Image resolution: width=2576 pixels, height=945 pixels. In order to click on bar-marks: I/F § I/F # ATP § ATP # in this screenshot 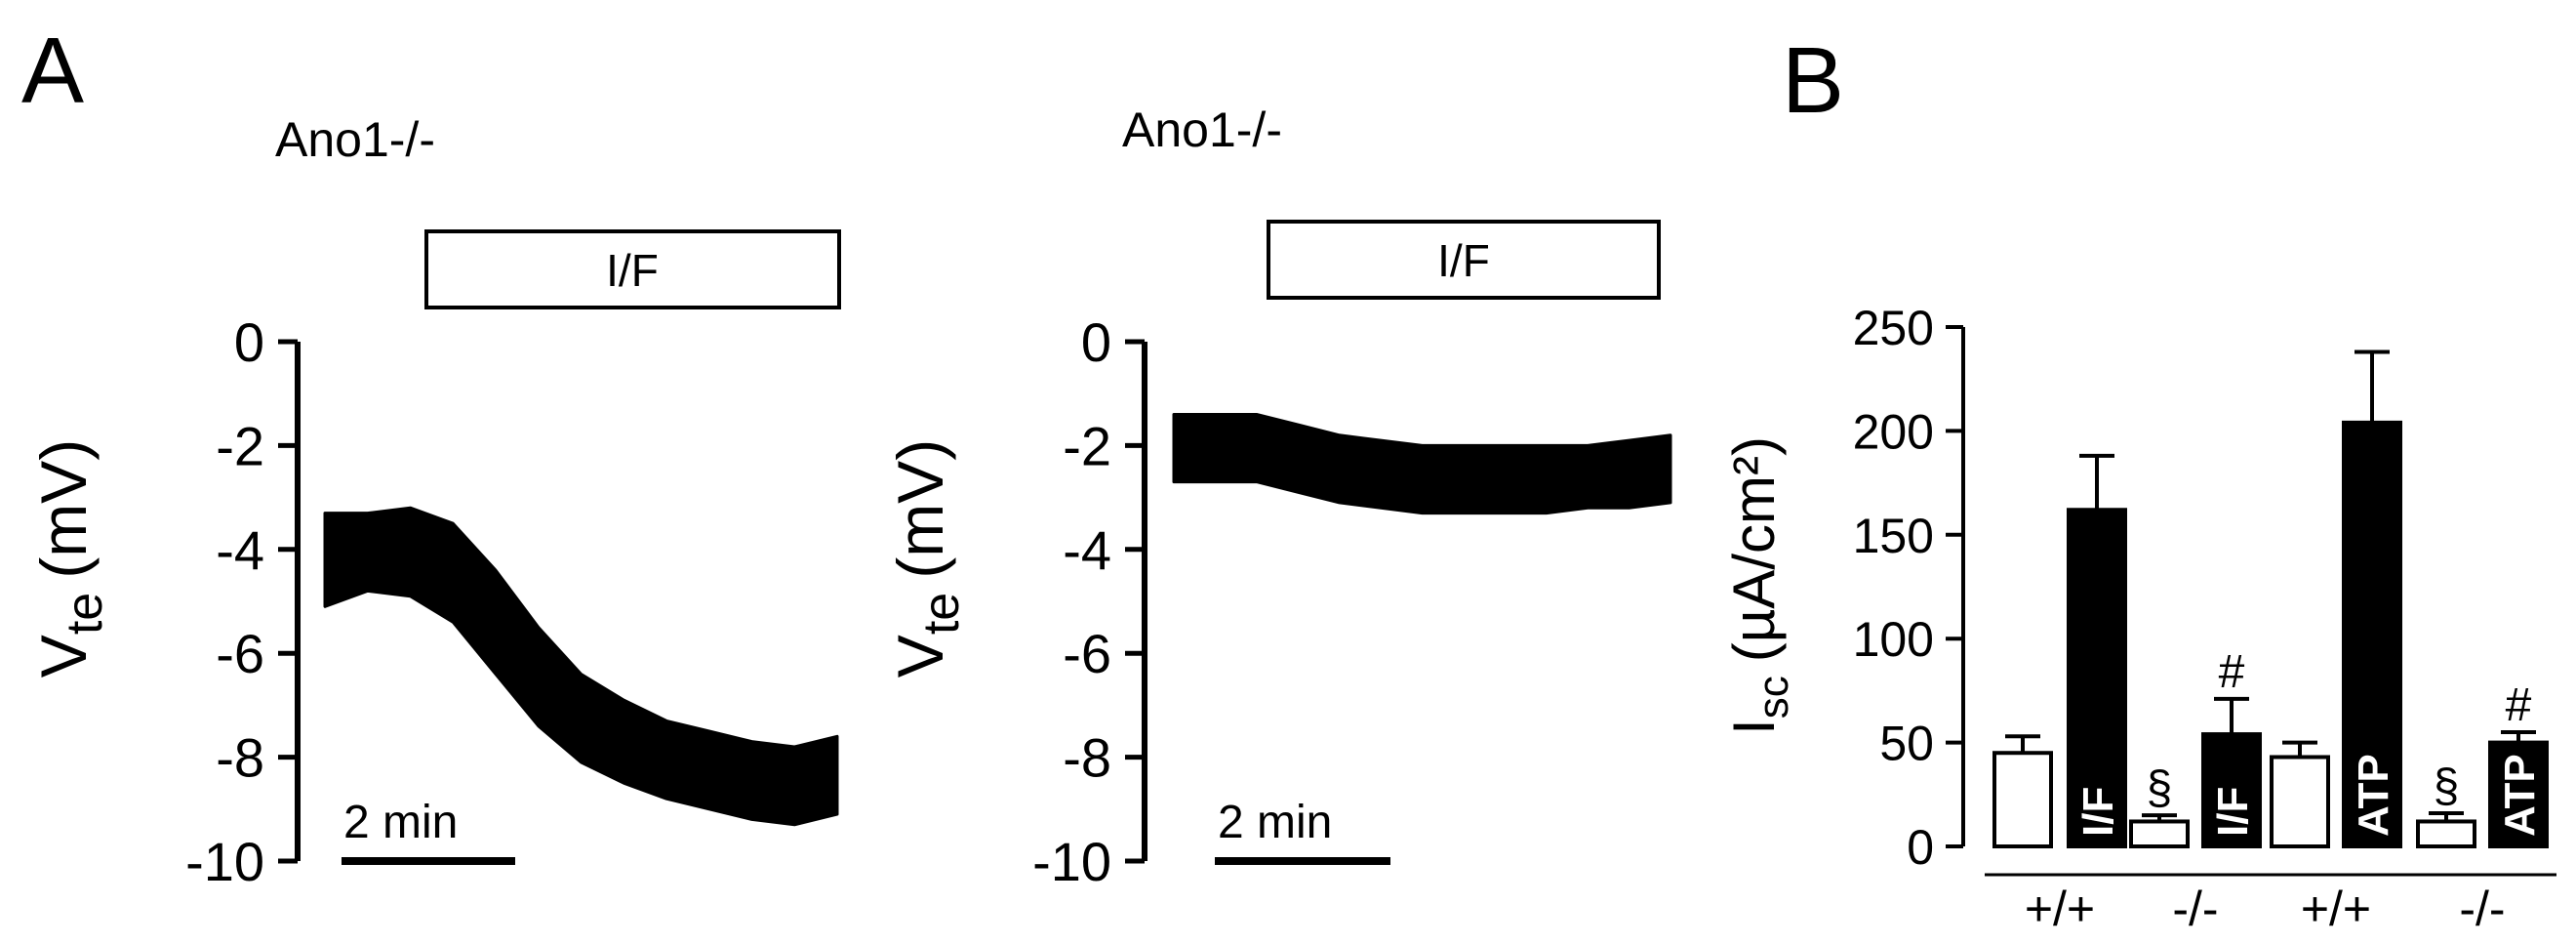, I will do `click(2270, 599)`.